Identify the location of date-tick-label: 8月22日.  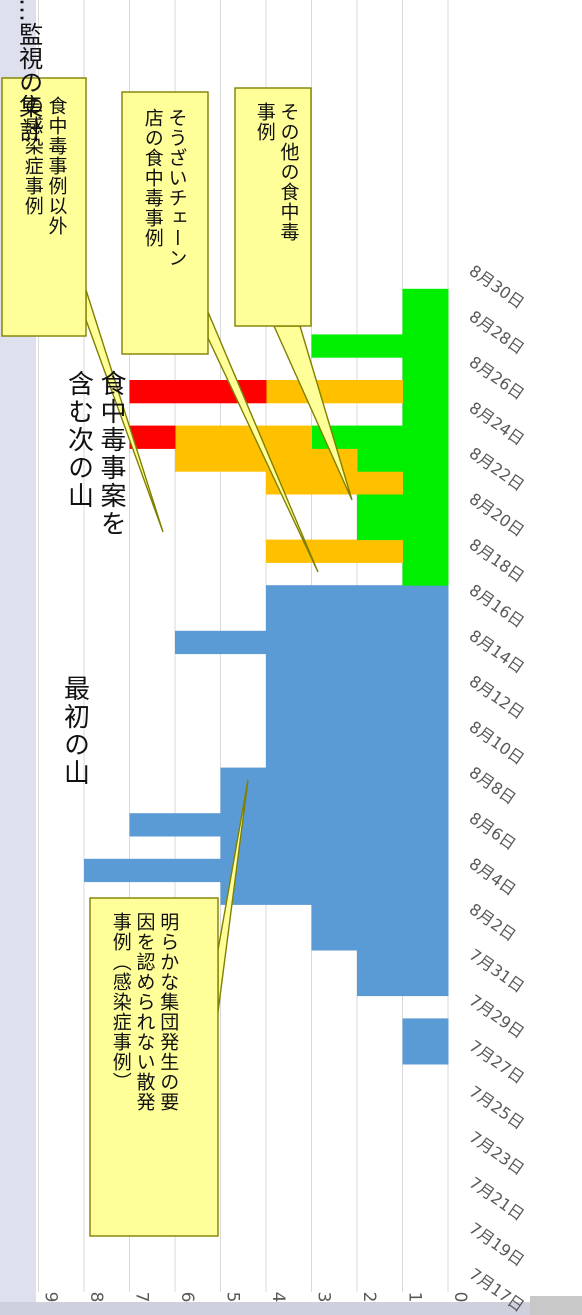
(497, 469).